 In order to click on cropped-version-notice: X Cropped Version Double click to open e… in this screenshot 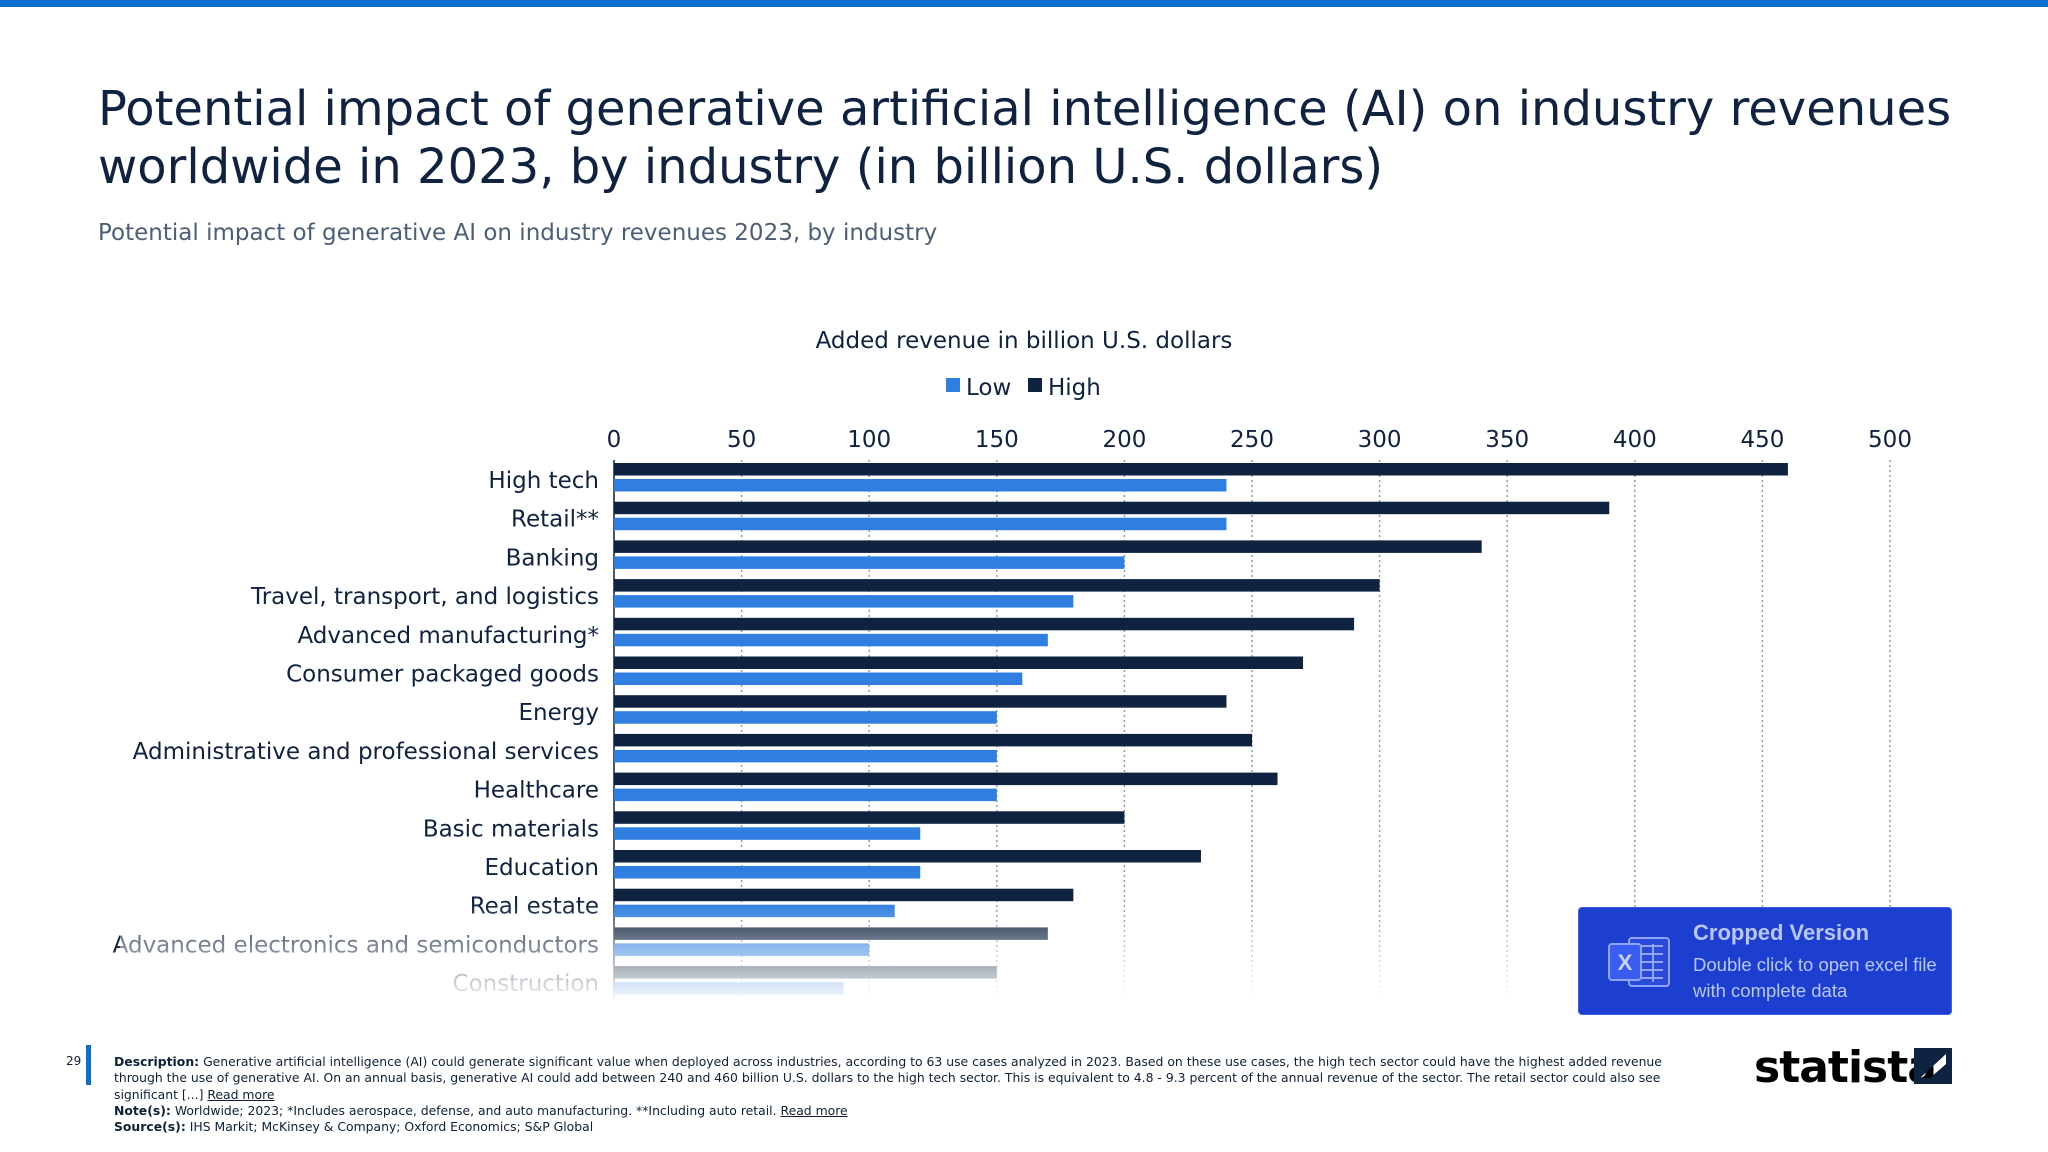, I will do `click(1765, 961)`.